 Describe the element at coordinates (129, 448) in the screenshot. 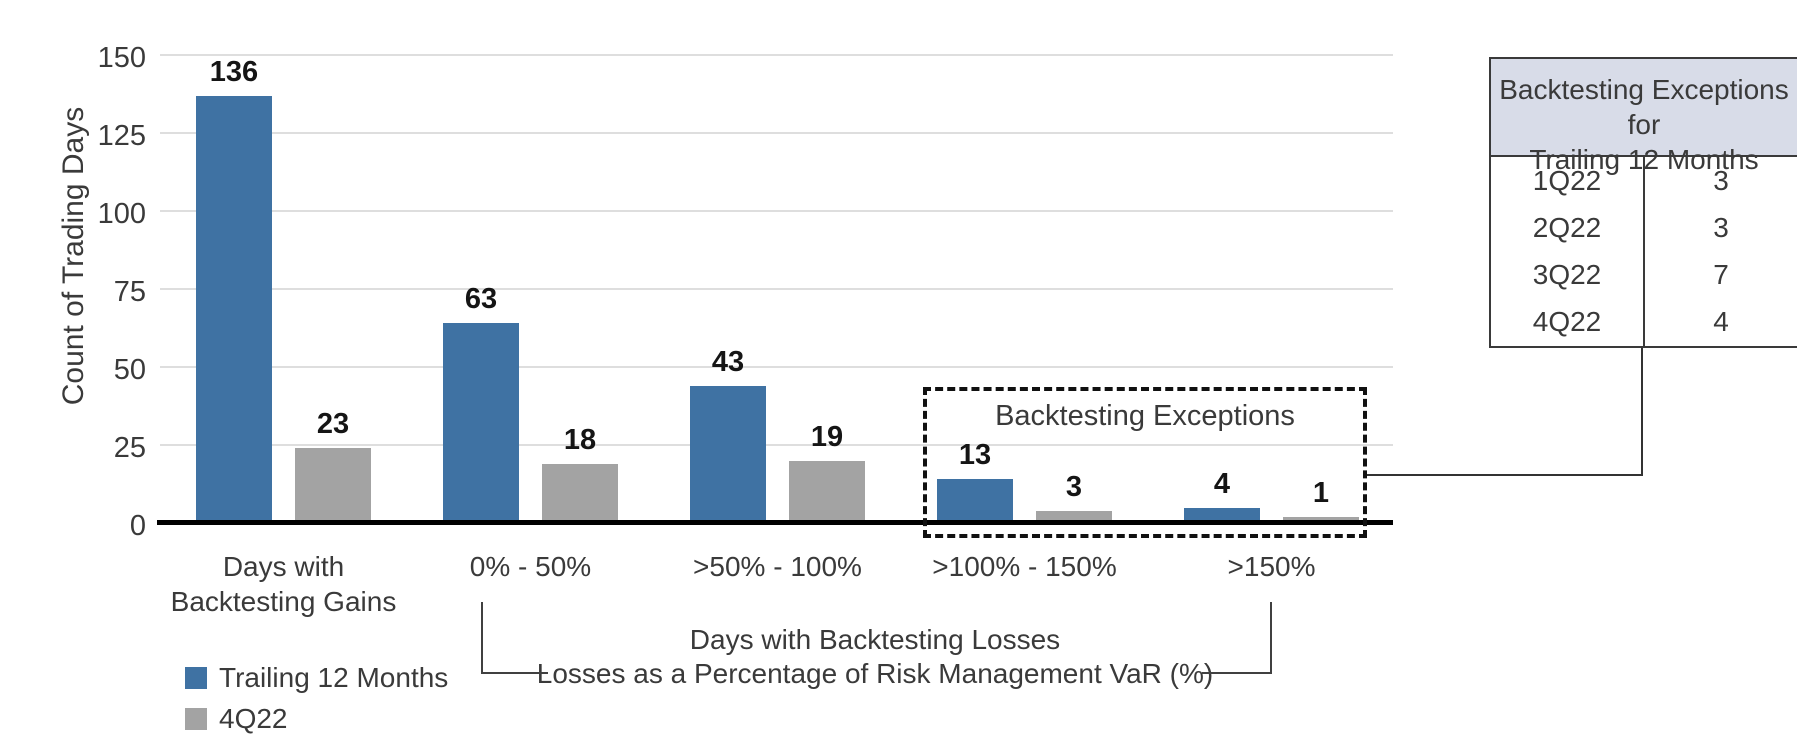

I see `y-tick-label: 25` at that location.